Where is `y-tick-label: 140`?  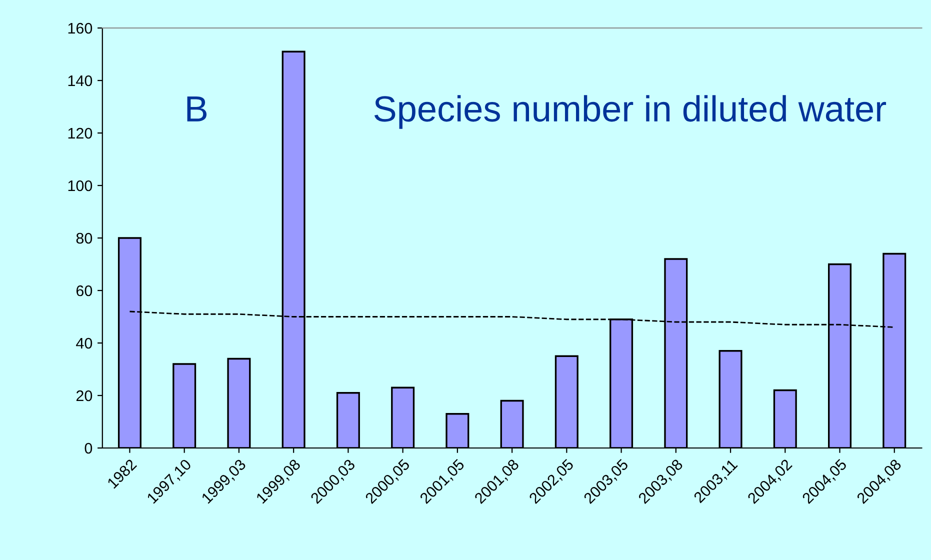
y-tick-label: 140 is located at coordinates (80, 80).